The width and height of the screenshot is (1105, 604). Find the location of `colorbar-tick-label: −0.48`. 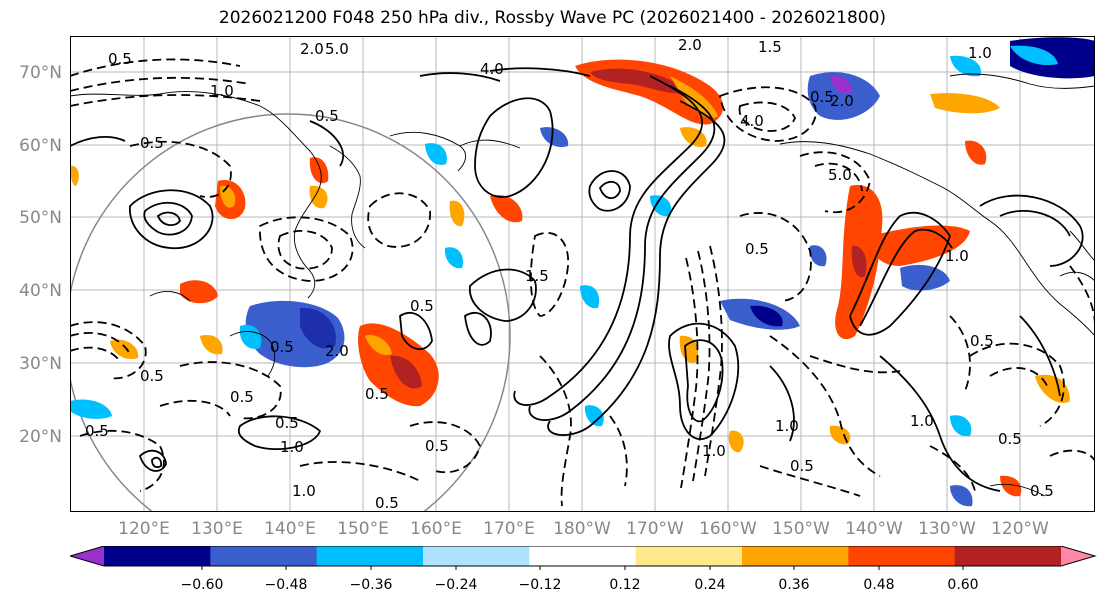

colorbar-tick-label: −0.48 is located at coordinates (286, 585).